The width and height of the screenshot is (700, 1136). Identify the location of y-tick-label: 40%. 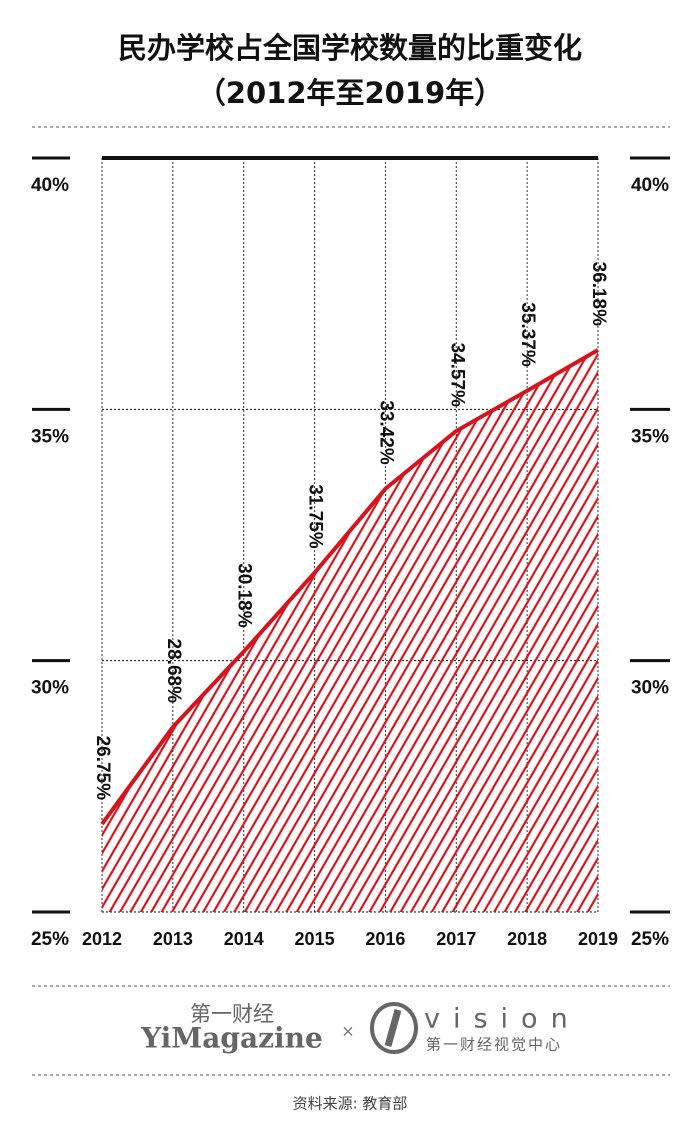
(50, 185).